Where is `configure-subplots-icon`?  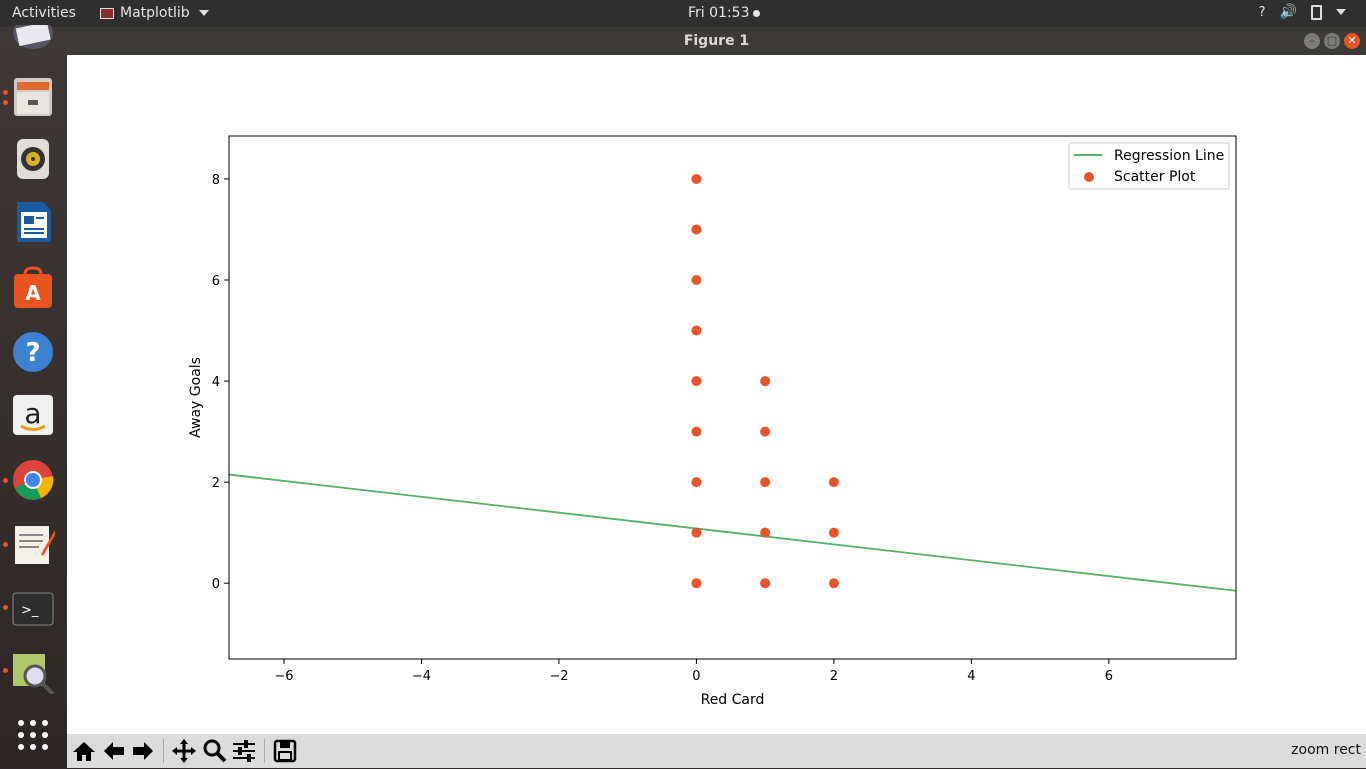
configure-subplots-icon is located at coordinates (244, 751).